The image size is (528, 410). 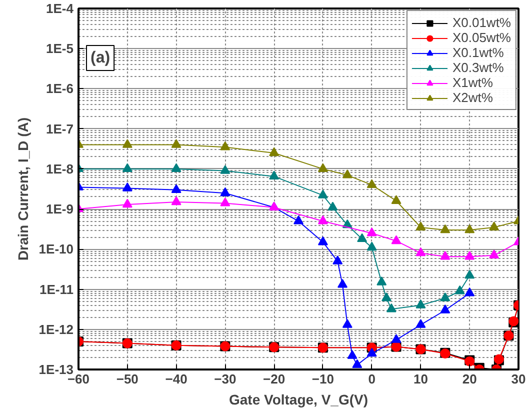 I want to click on x-tick-label: −10, so click(x=323, y=379).